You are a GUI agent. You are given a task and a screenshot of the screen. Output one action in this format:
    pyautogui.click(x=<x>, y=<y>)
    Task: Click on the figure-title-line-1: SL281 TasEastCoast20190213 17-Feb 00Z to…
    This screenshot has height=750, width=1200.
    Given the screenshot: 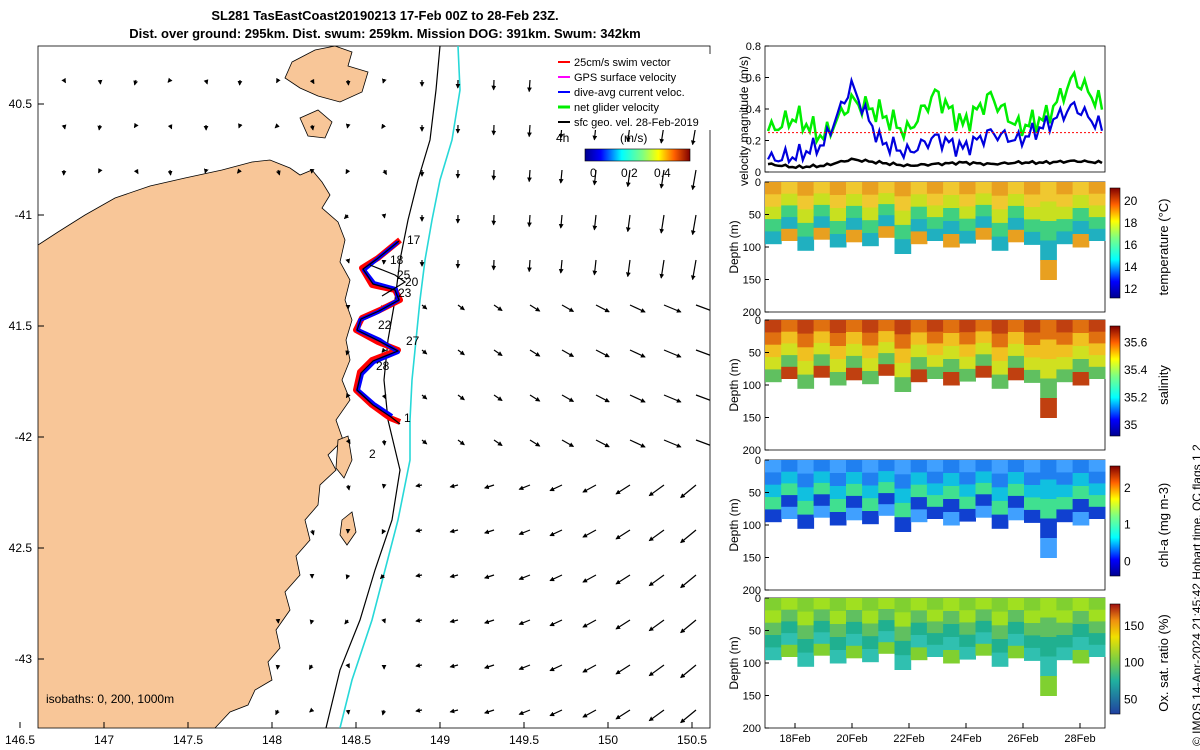 What is the action you would take?
    pyautogui.click(x=385, y=15)
    